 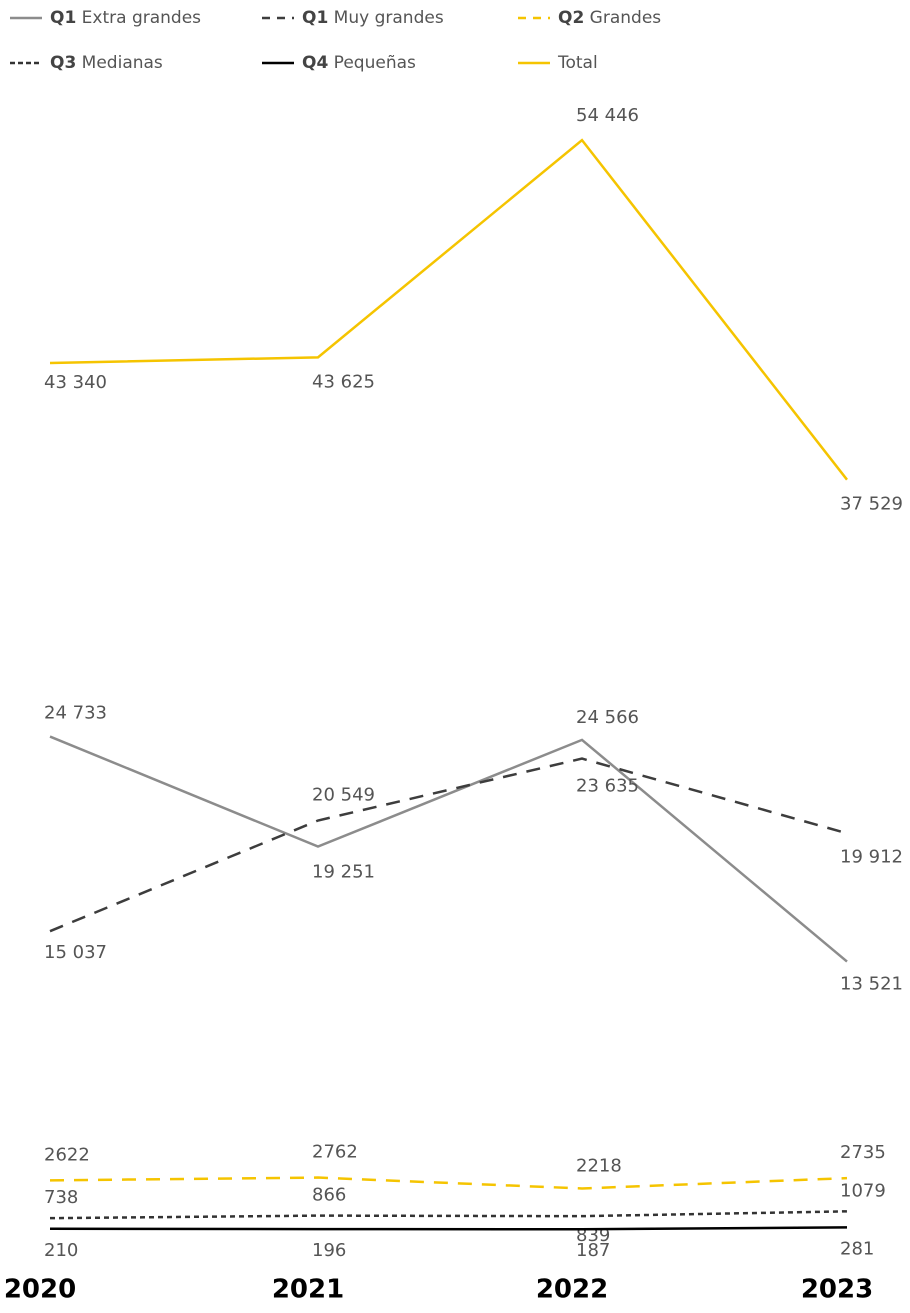 What do you see at coordinates (609, 18) in the screenshot?
I see `legend-label: Q2 Grandes` at bounding box center [609, 18].